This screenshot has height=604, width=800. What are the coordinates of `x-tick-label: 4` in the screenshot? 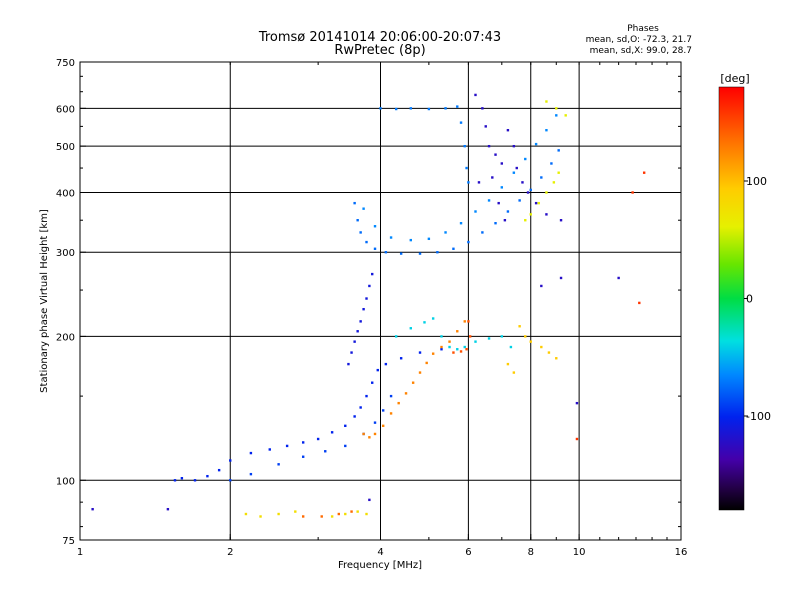 It's located at (380, 552).